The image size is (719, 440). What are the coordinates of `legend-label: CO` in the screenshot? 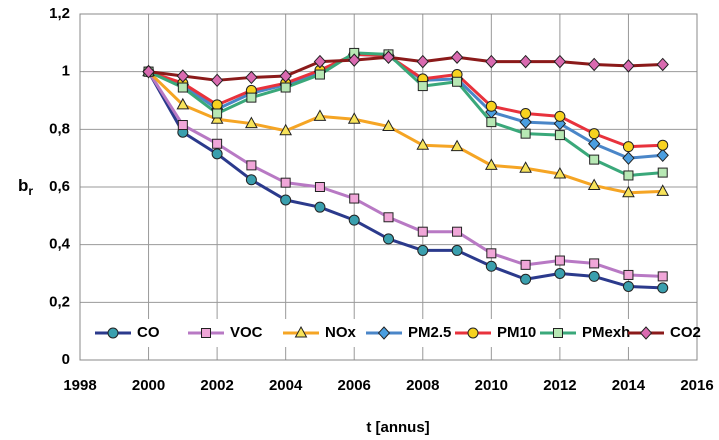 It's located at (148, 332).